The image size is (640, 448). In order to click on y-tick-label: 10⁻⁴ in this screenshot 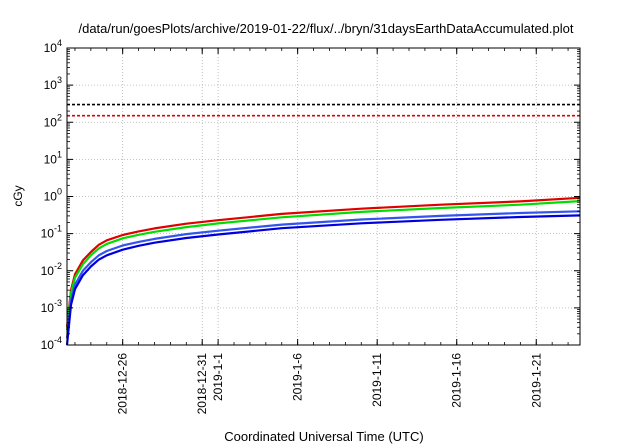, I will do `click(51, 343)`.